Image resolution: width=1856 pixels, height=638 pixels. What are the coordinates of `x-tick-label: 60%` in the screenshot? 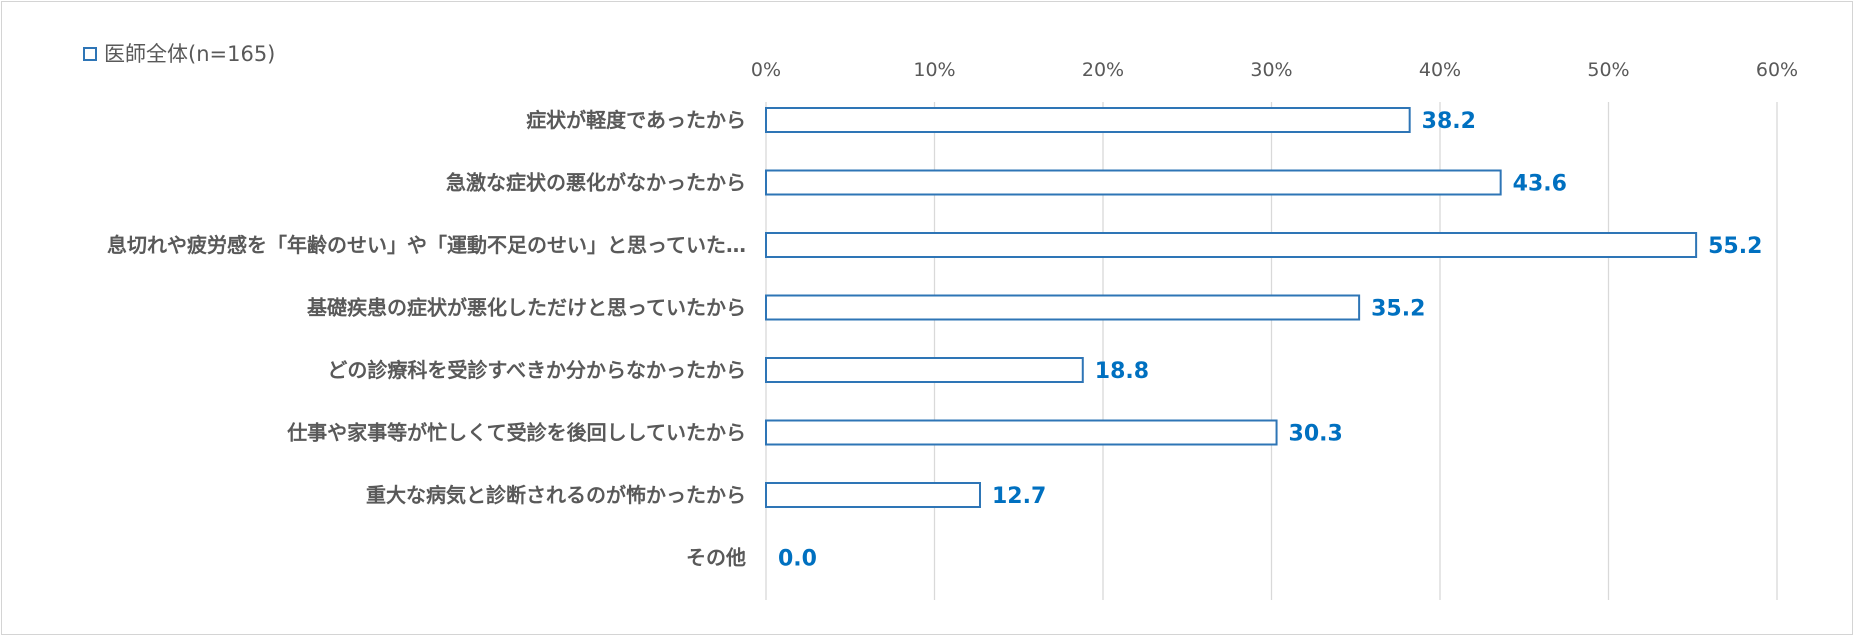 It's located at (1777, 70).